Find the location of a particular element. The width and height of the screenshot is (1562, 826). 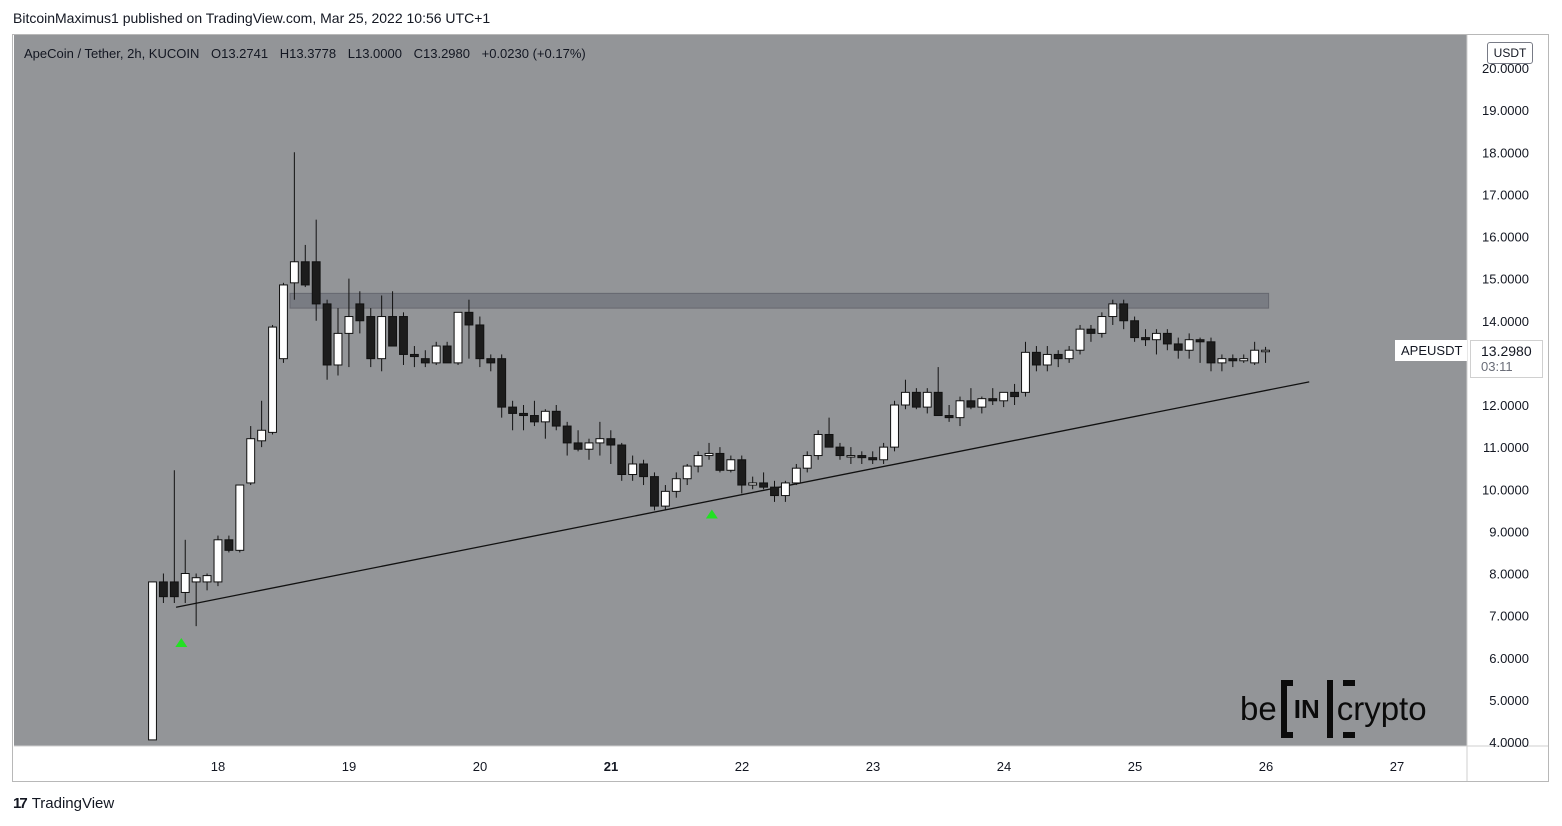

close-value: 13.2980 is located at coordinates (446, 53).